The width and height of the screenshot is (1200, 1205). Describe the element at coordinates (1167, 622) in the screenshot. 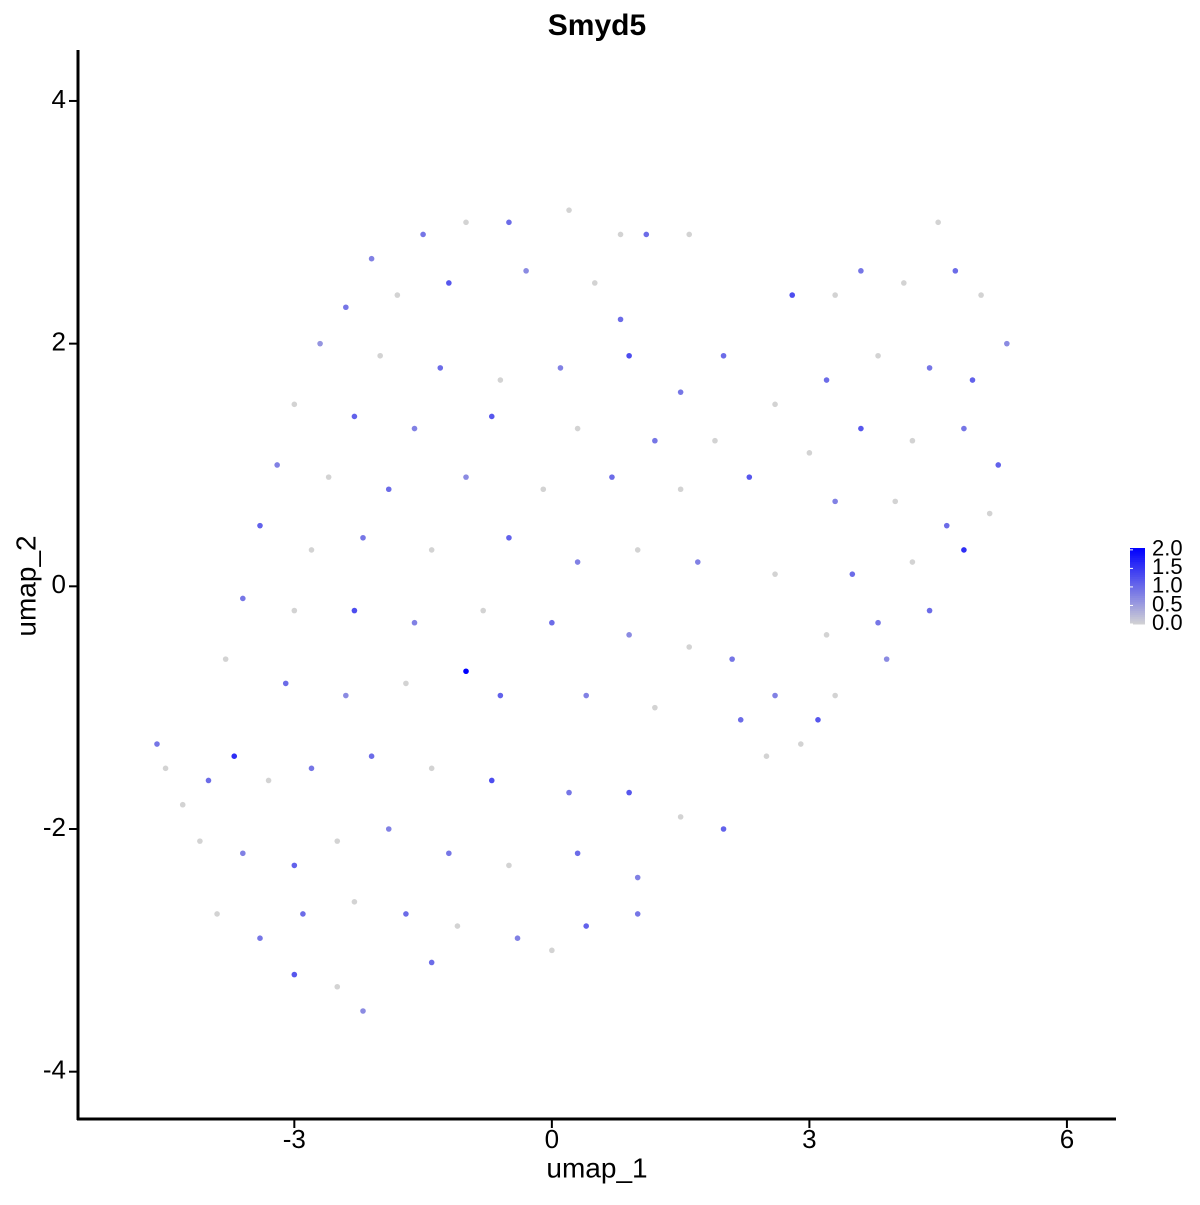

I see `colorbar-label: 0.0` at that location.